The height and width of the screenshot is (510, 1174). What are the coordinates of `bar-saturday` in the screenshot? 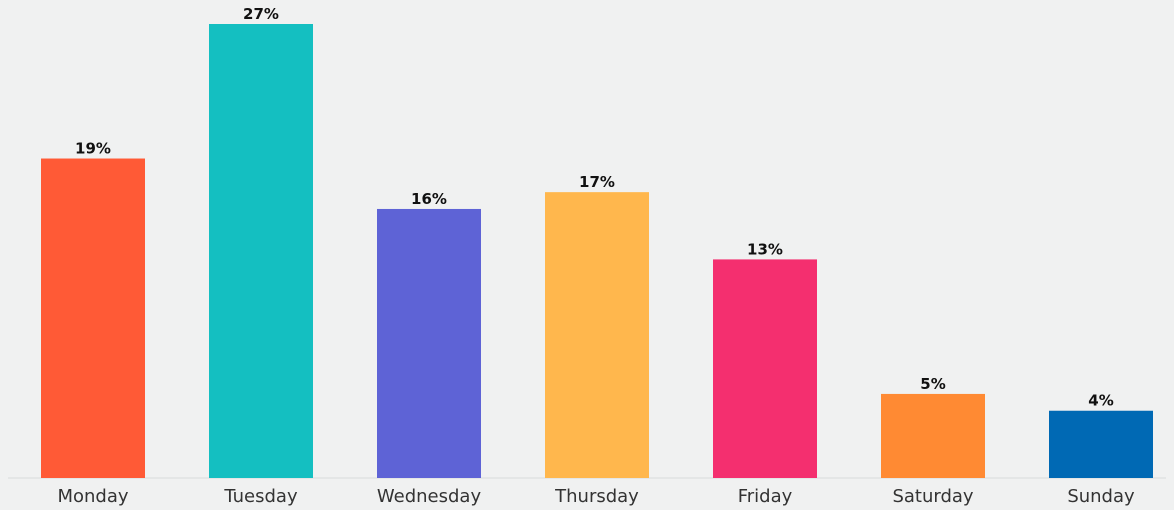 It's located at (933, 435).